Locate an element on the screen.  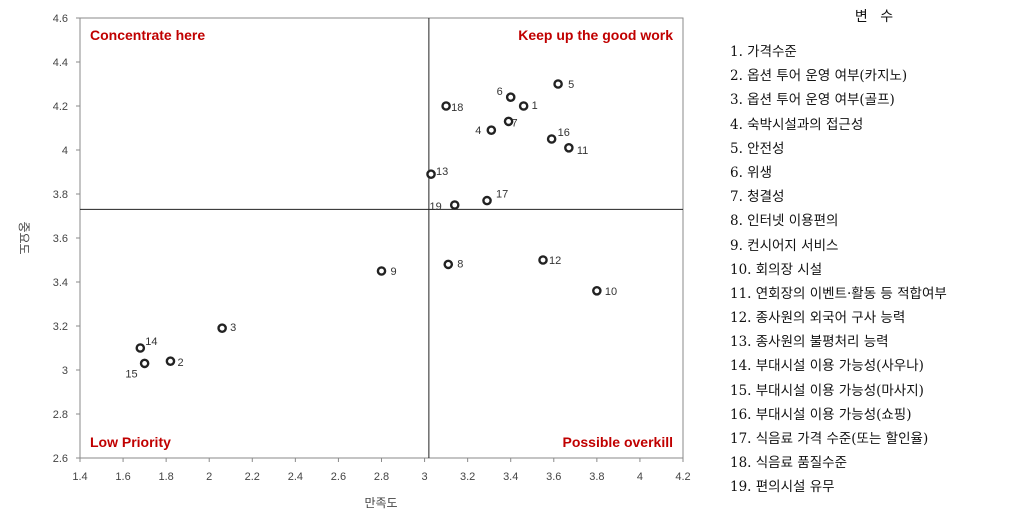
y-tick-label: 2.8 is located at coordinates (60, 415).